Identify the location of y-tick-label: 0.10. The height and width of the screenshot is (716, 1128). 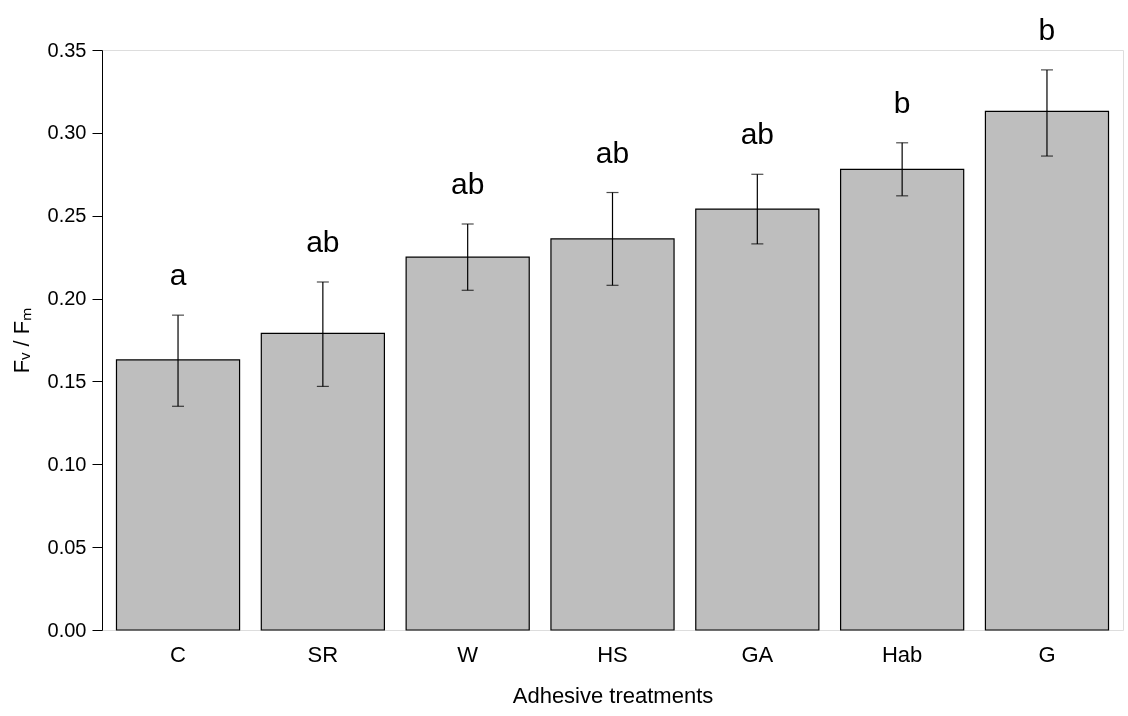
(67, 463).